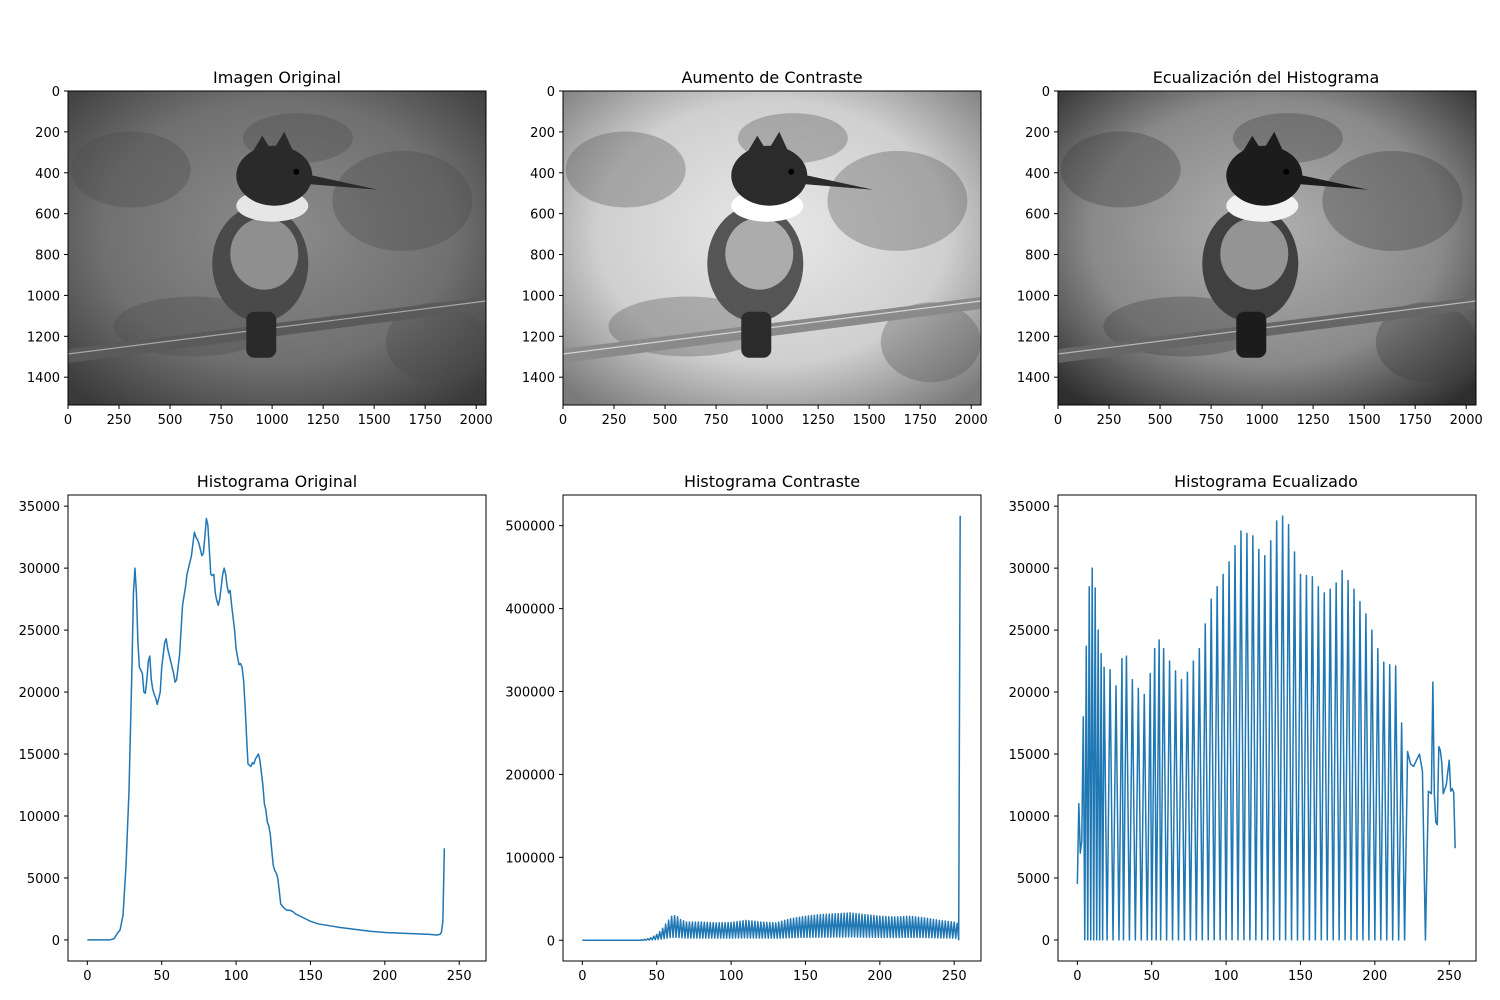 The width and height of the screenshot is (1500, 1000). Describe the element at coordinates (530, 693) in the screenshot. I see `y-tick-label: 300000` at that location.